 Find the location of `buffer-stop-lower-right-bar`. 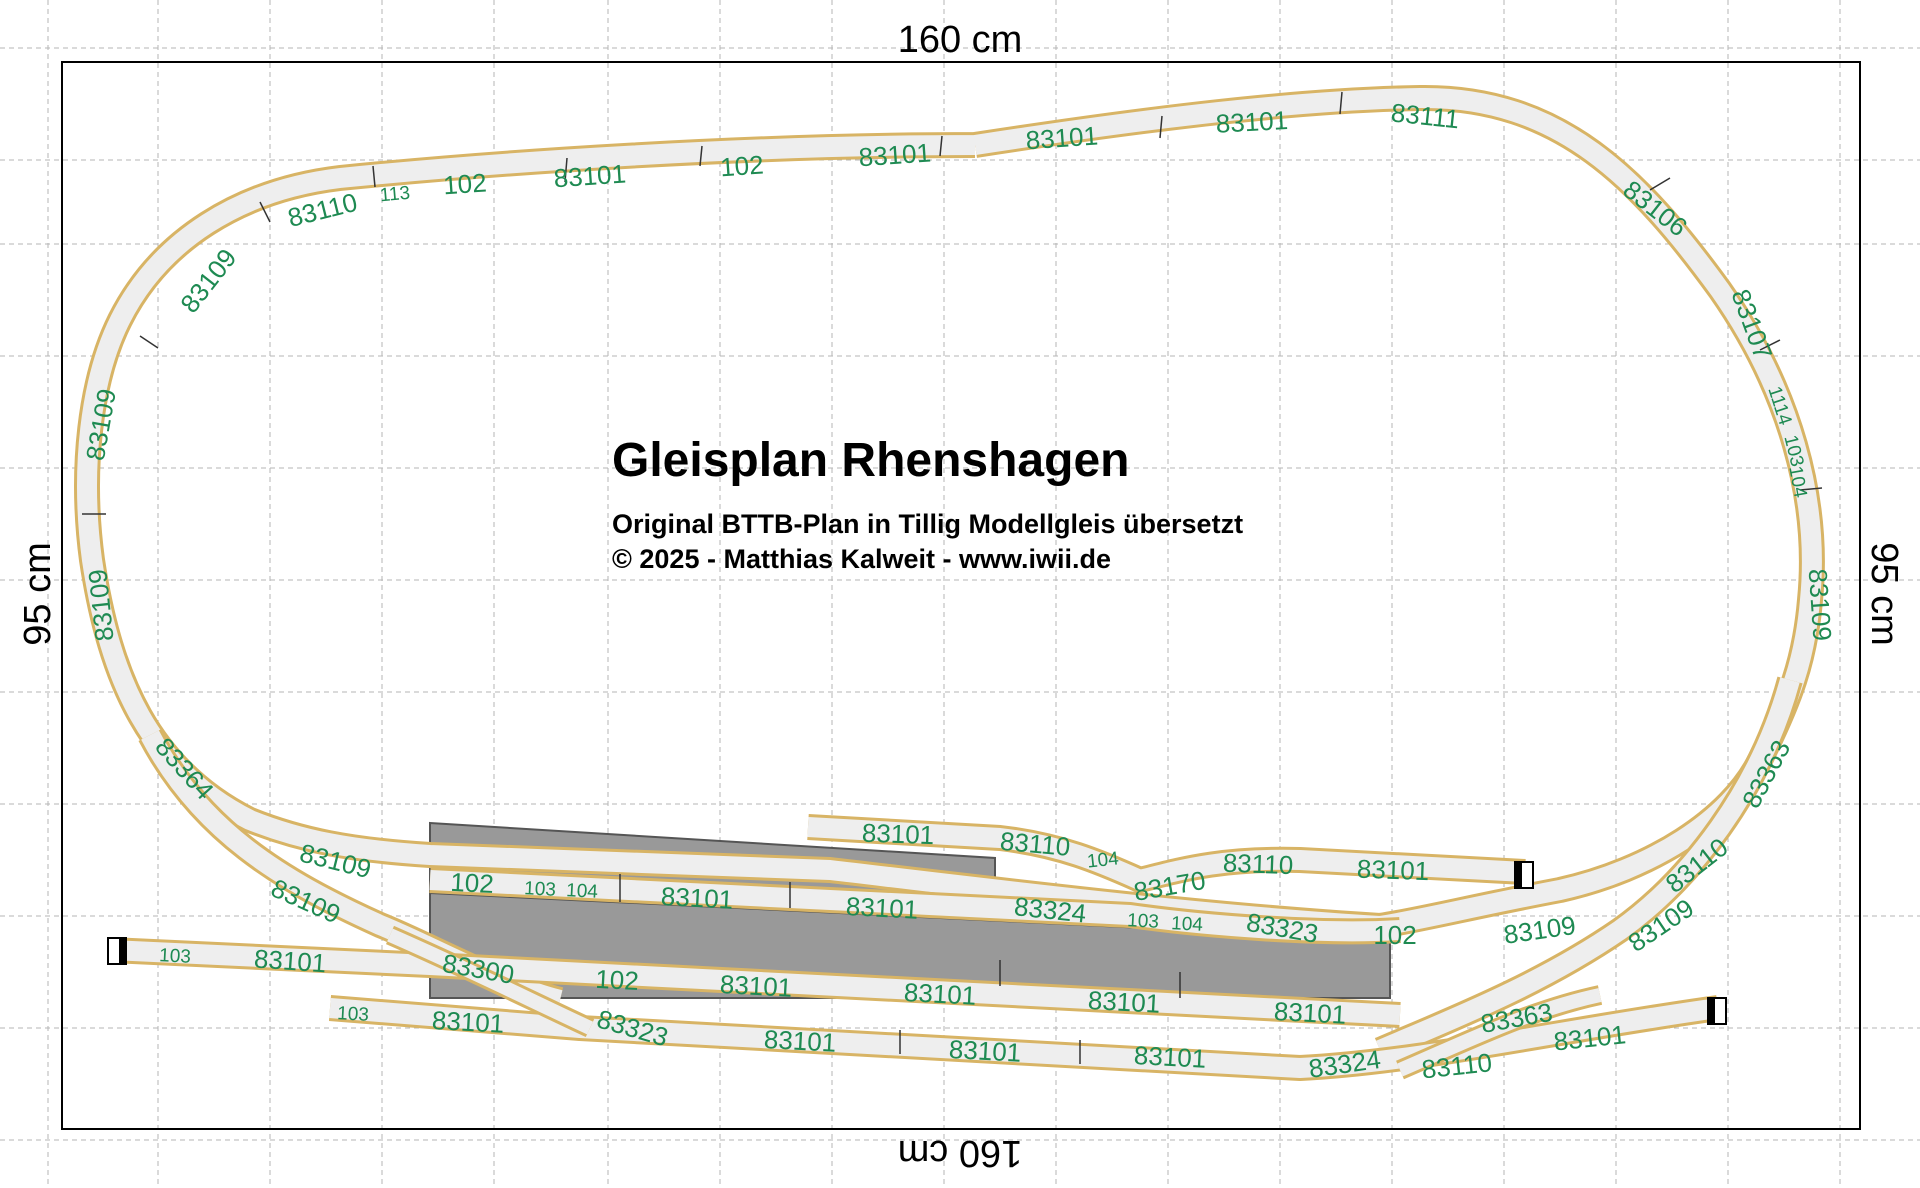

buffer-stop-lower-right-bar is located at coordinates (1711, 1011).